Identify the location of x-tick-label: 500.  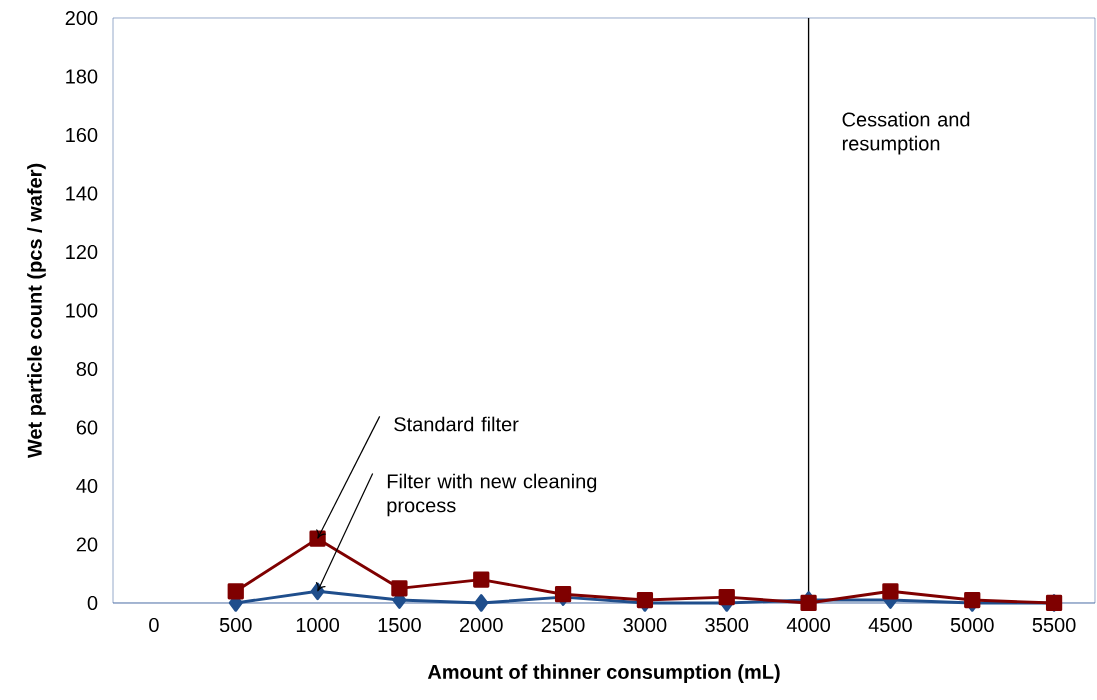
(235, 625).